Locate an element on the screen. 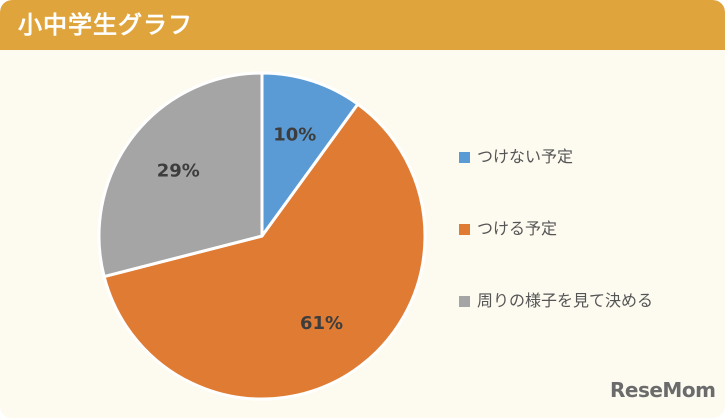  resemom-logo: ReseMom is located at coordinates (663, 390).